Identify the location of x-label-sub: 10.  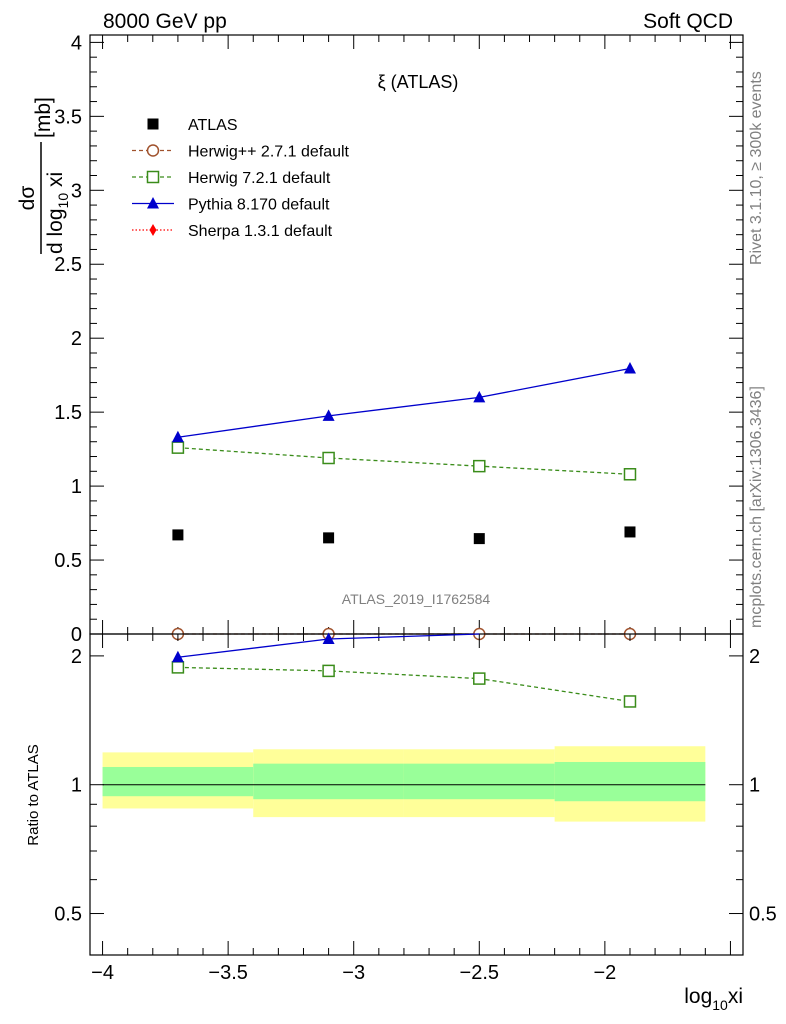
(720, 1005).